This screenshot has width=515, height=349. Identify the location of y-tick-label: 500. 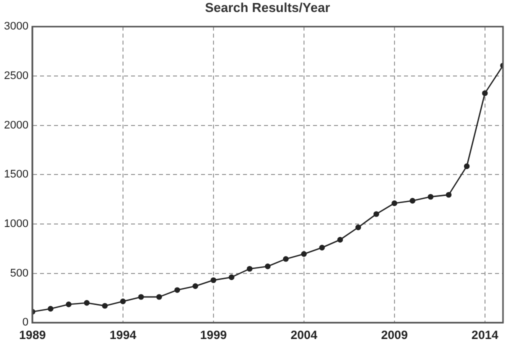
(19, 273).